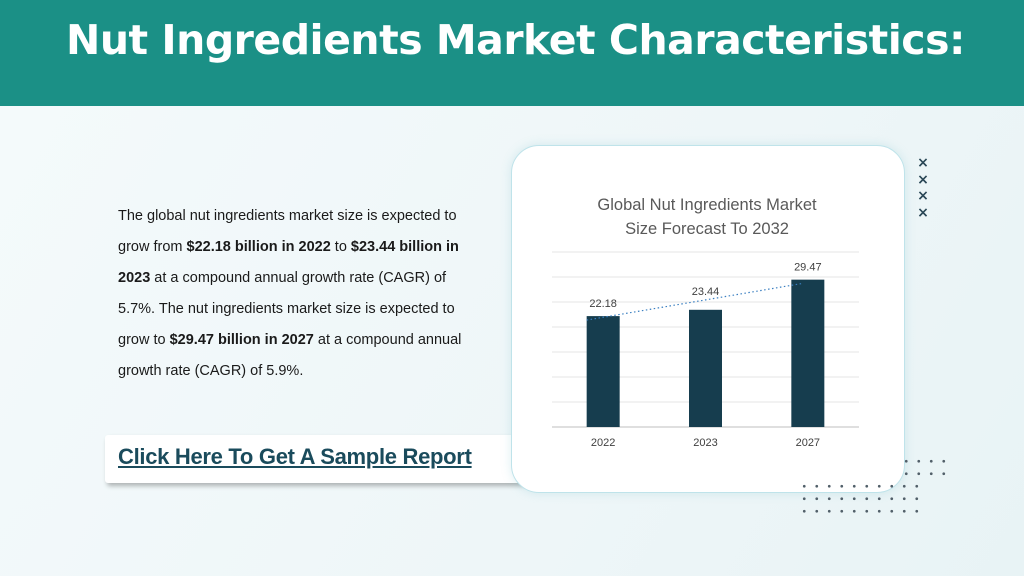 The width and height of the screenshot is (1024, 576). Describe the element at coordinates (258, 247) in the screenshot. I see `desc-value-2022: $22.18 billion in 2022` at that location.